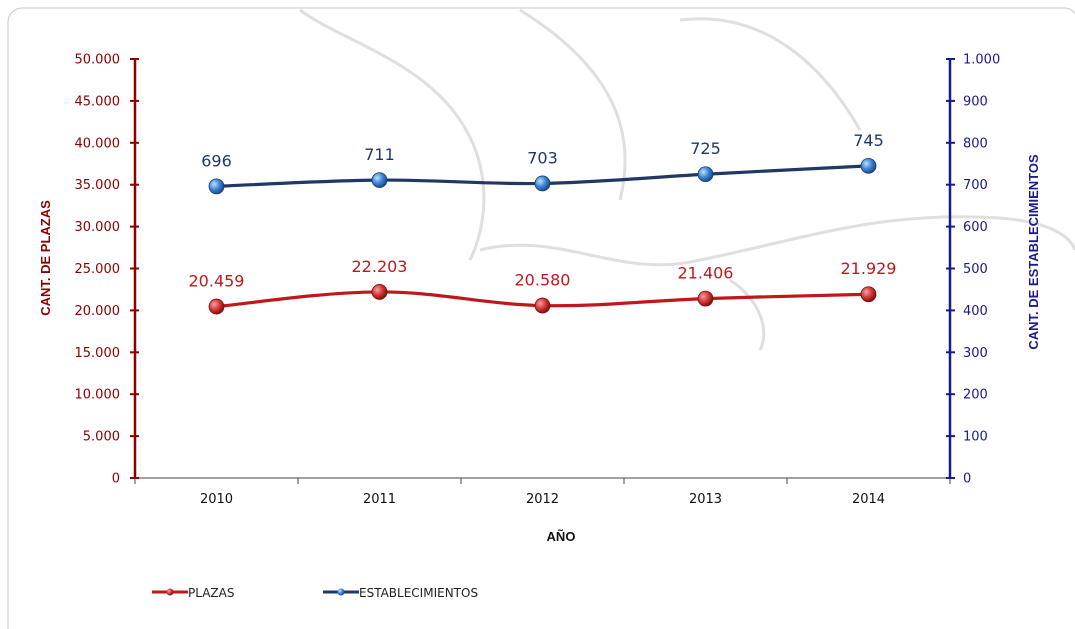 This screenshot has height=629, width=1075. What do you see at coordinates (975, 437) in the screenshot?
I see `y-axis-right-tick-label: 100` at bounding box center [975, 437].